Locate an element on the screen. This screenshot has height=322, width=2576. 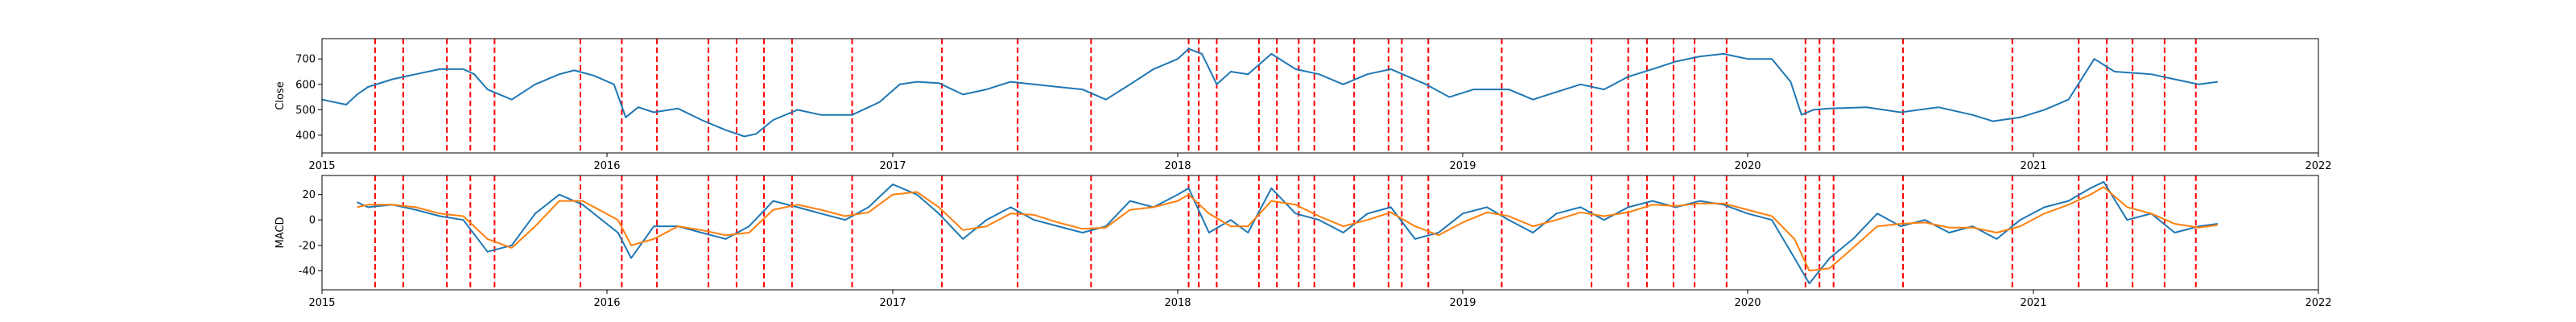
macd-y-tick-label: -20 is located at coordinates (307, 246).